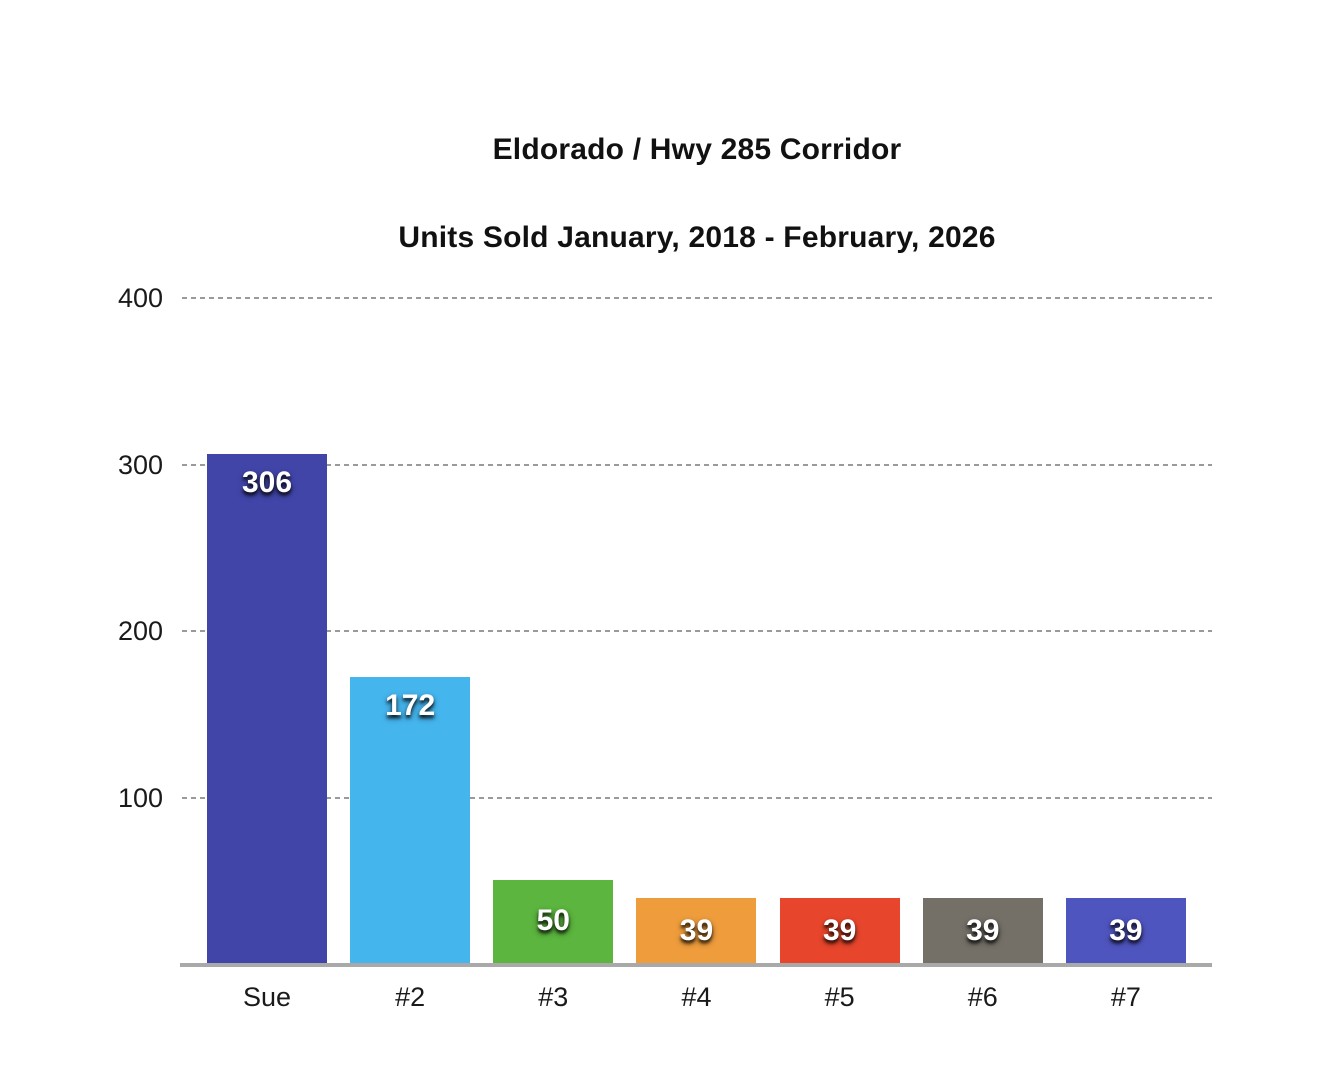  I want to click on x-axis-line, so click(696, 965).